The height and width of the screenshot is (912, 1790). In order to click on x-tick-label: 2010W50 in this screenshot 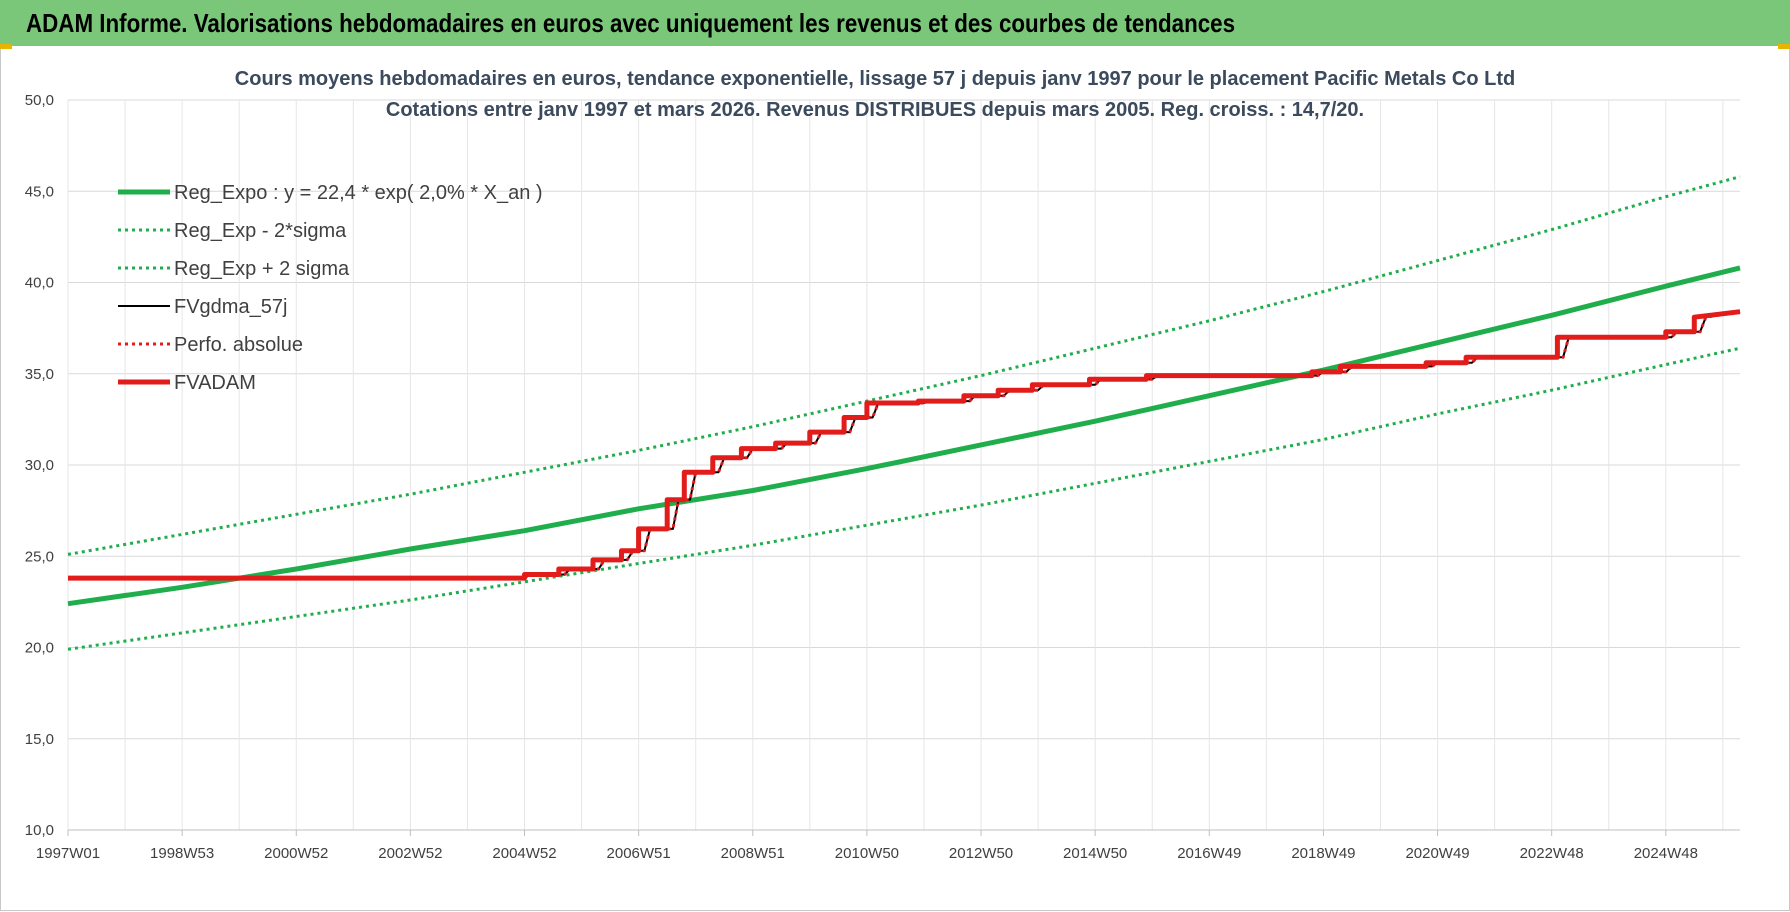, I will do `click(867, 853)`.